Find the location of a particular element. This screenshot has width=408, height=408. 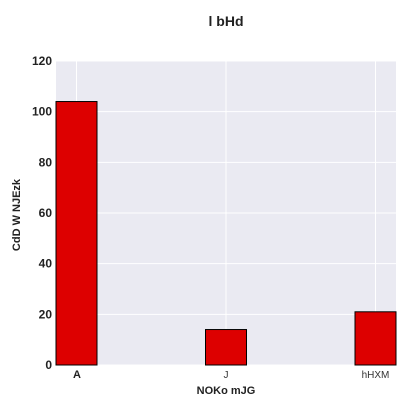

y-tick-label: 0 is located at coordinates (48, 365).